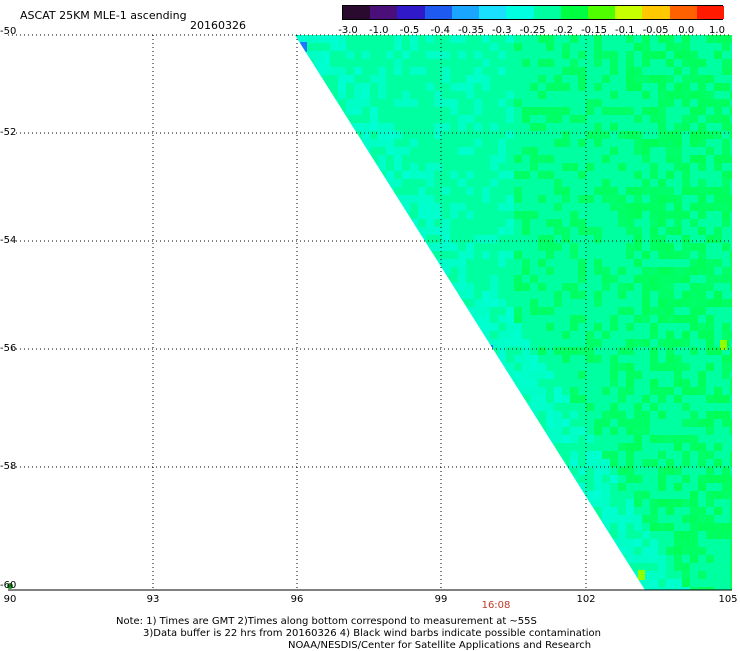 This screenshot has width=740, height=651. What do you see at coordinates (728, 599) in the screenshot?
I see `x-tick-label: 105` at bounding box center [728, 599].